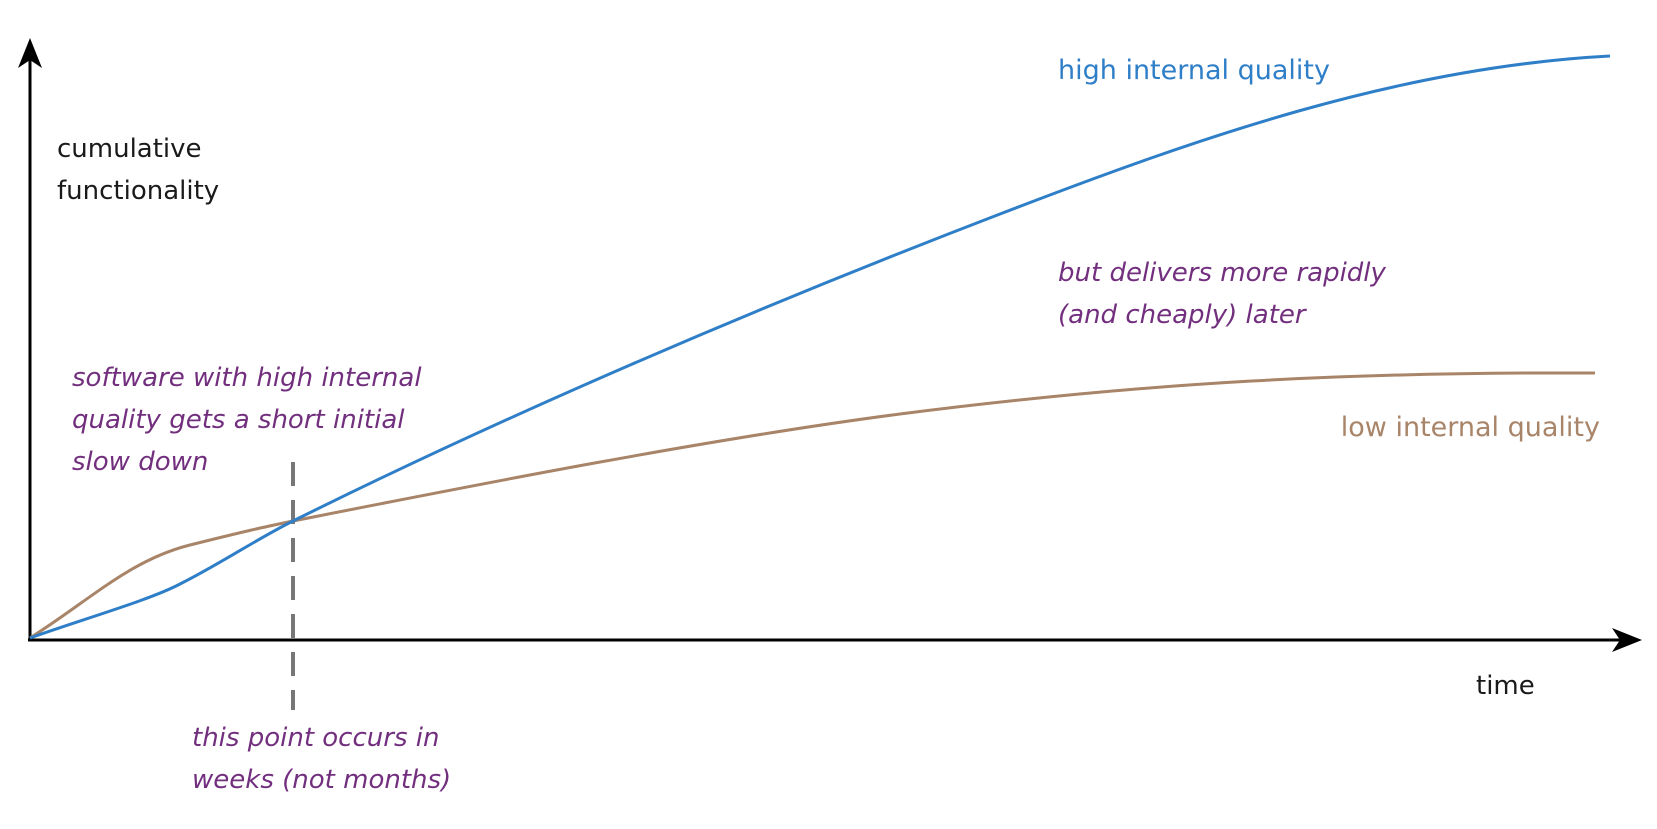  I want to click on annotation-later-line-2: (and cheaply) later, so click(1183, 315).